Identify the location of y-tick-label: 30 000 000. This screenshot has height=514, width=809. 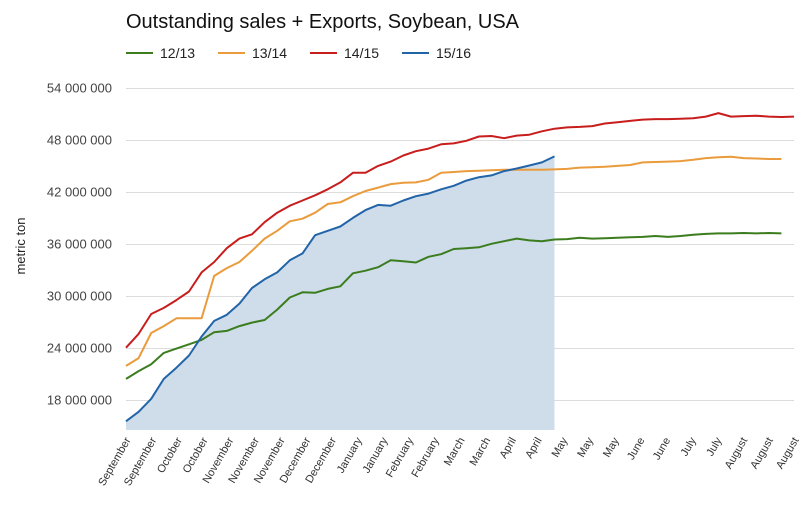
(79, 296).